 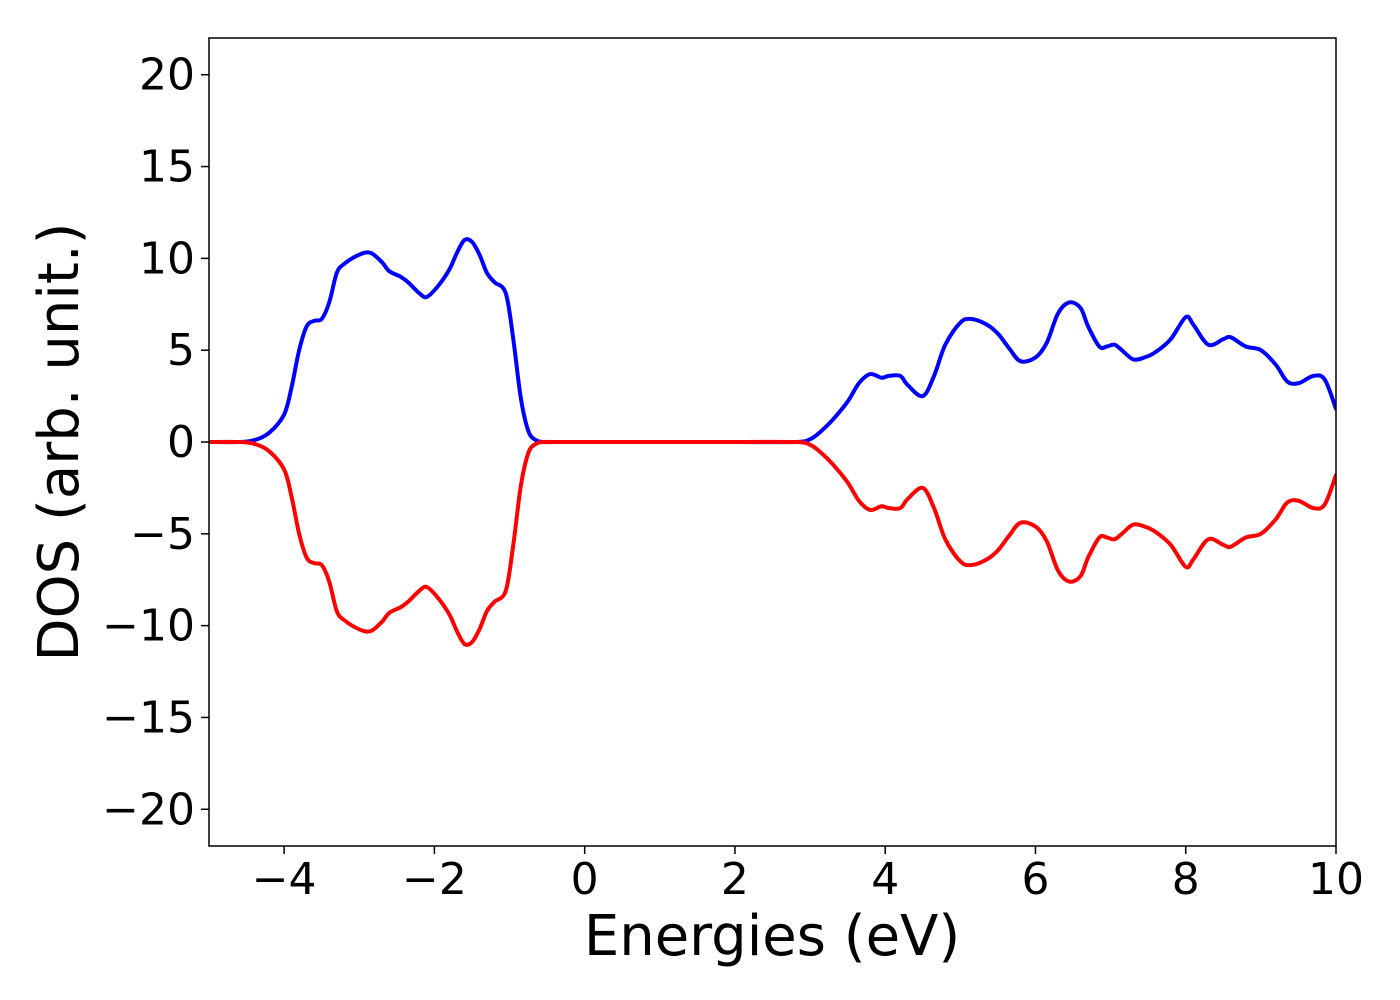 What do you see at coordinates (148, 809) in the screenshot?
I see `y-tick-label: −20` at bounding box center [148, 809].